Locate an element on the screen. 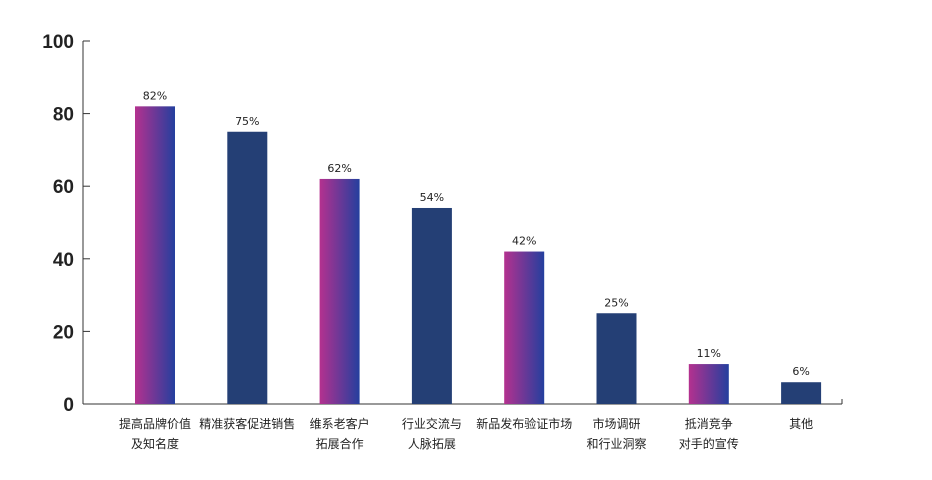 Image resolution: width=932 pixels, height=480 pixels. category-label: 人脉拓展 is located at coordinates (432, 443).